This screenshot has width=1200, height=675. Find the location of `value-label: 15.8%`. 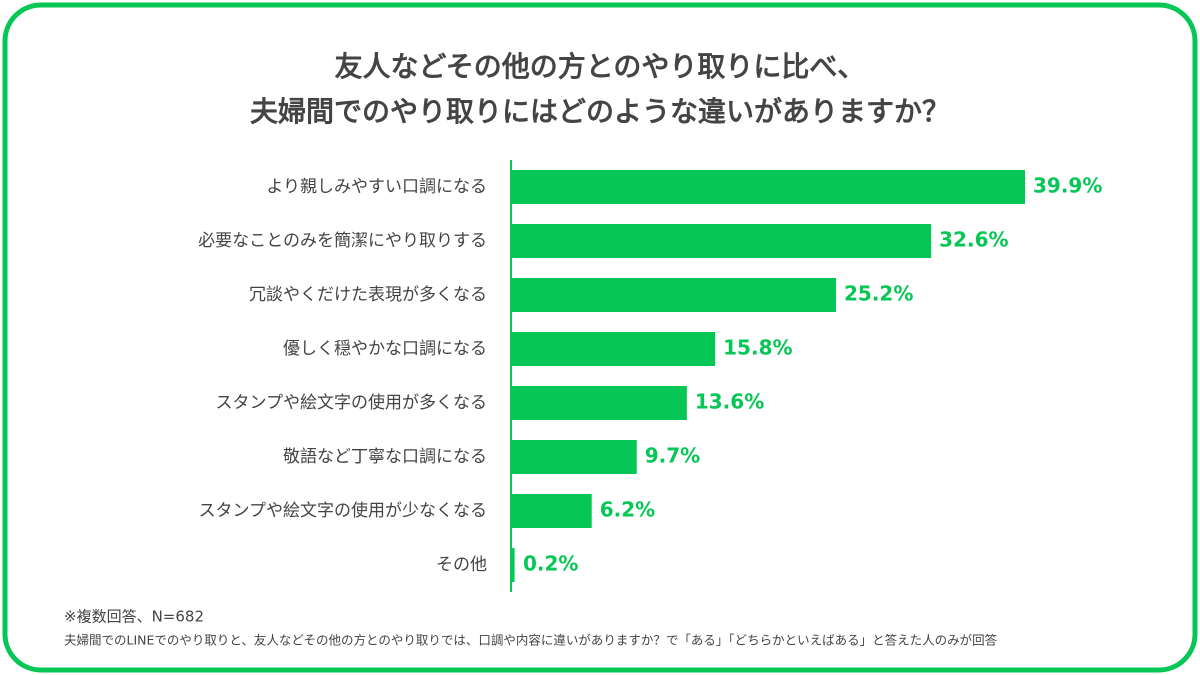

value-label: 15.8% is located at coordinates (757, 348).